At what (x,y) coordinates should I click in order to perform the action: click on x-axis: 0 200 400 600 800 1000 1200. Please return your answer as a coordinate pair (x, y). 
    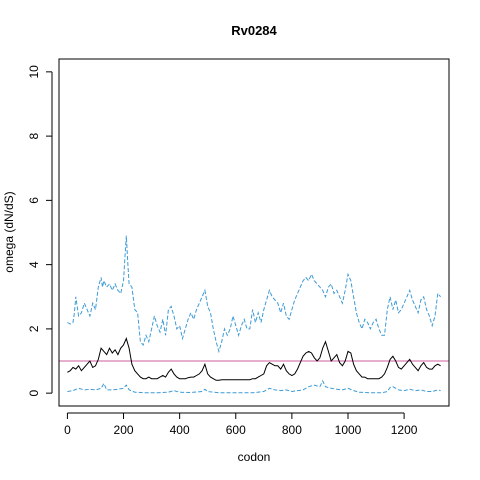
    Looking at the image, I should click on (241, 424).